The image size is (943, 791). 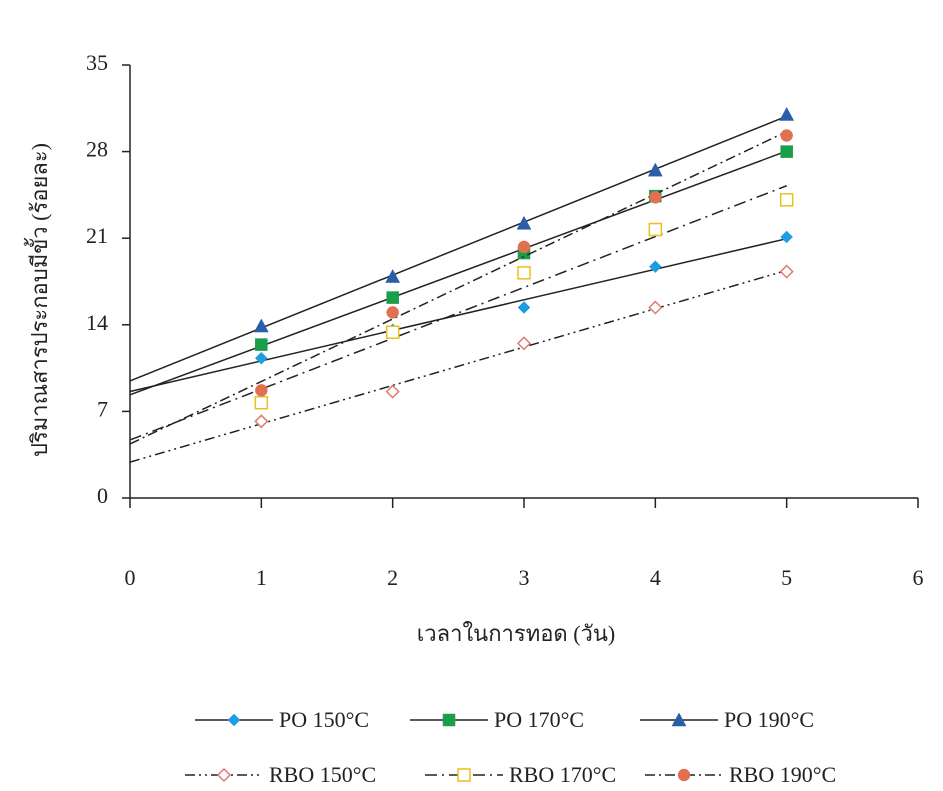 What do you see at coordinates (782, 774) in the screenshot?
I see `legend-label: RBO 190°C` at bounding box center [782, 774].